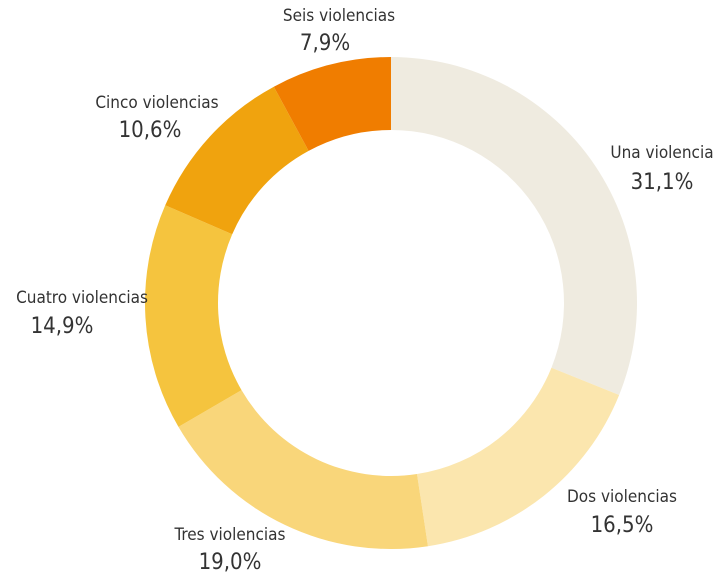 The width and height of the screenshot is (715, 577). Describe the element at coordinates (661, 153) in the screenshot. I see `segment-label: Una violencia` at that location.